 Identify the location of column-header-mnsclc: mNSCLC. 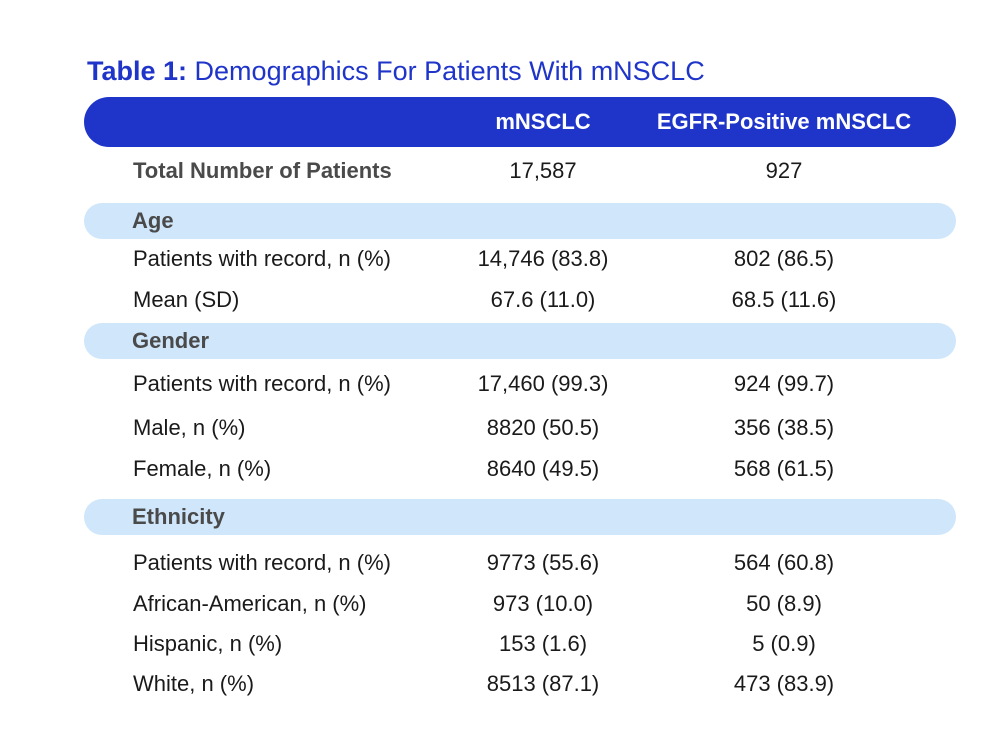
(543, 121).